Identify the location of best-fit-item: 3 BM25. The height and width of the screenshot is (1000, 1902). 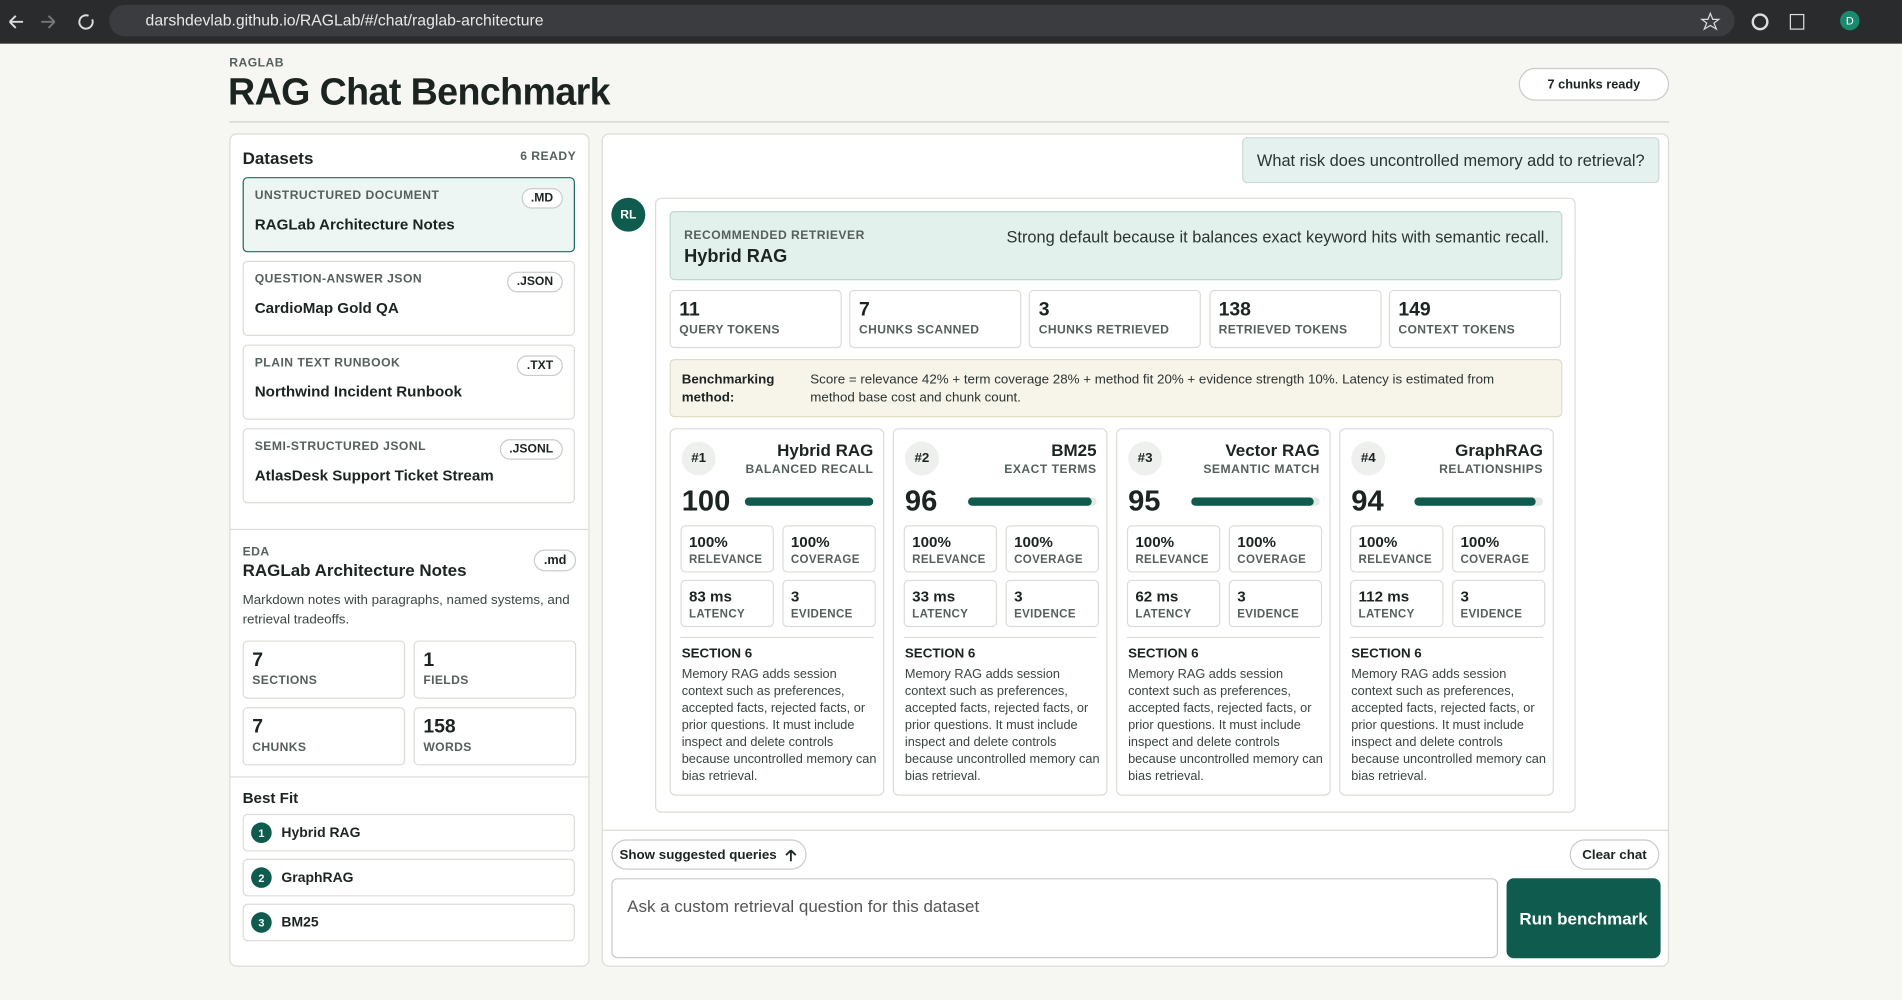
(408, 922).